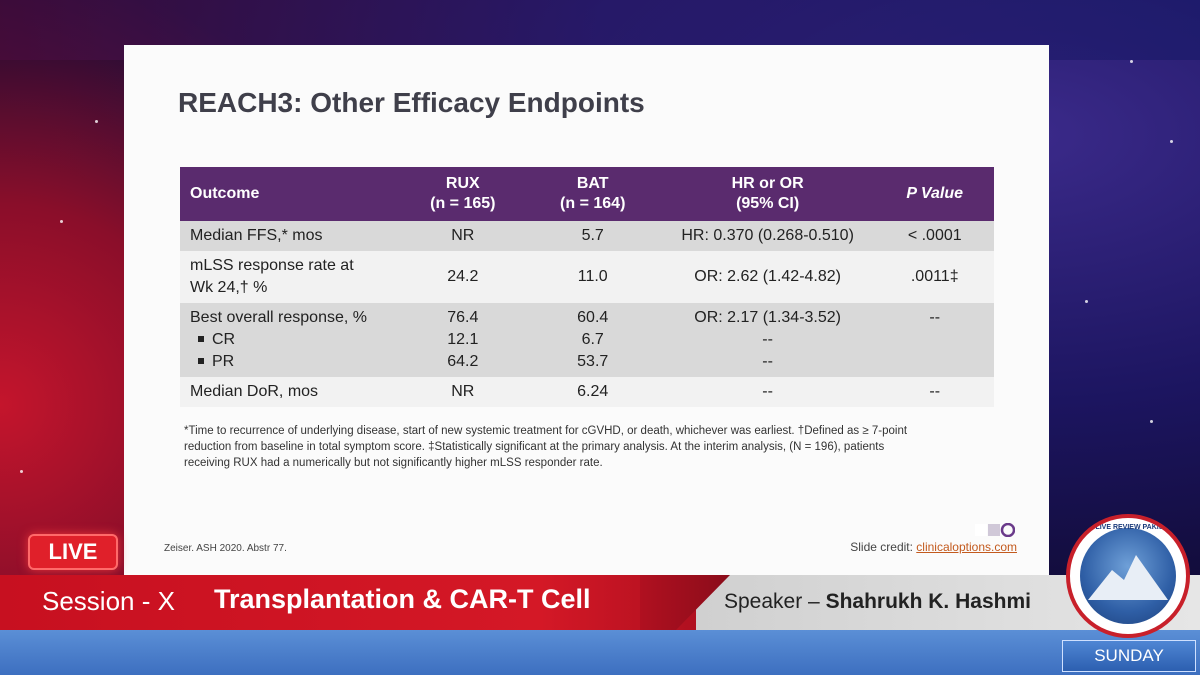 The height and width of the screenshot is (675, 1200). Describe the element at coordinates (934, 194) in the screenshot. I see `header-p-value: P Value` at that location.